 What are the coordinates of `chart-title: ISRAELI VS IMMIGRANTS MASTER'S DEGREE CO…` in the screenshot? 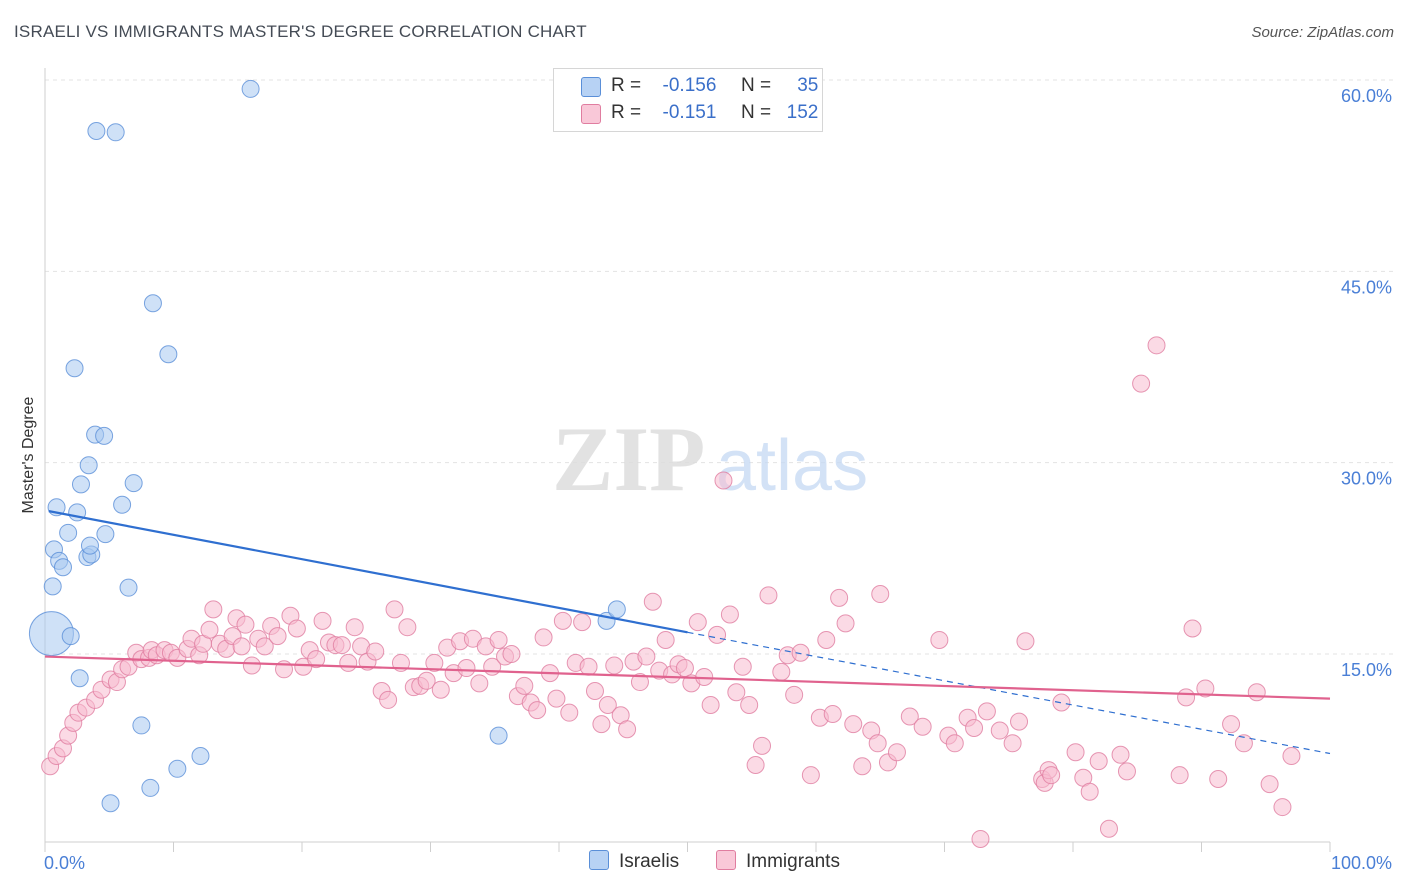 It's located at (300, 31).